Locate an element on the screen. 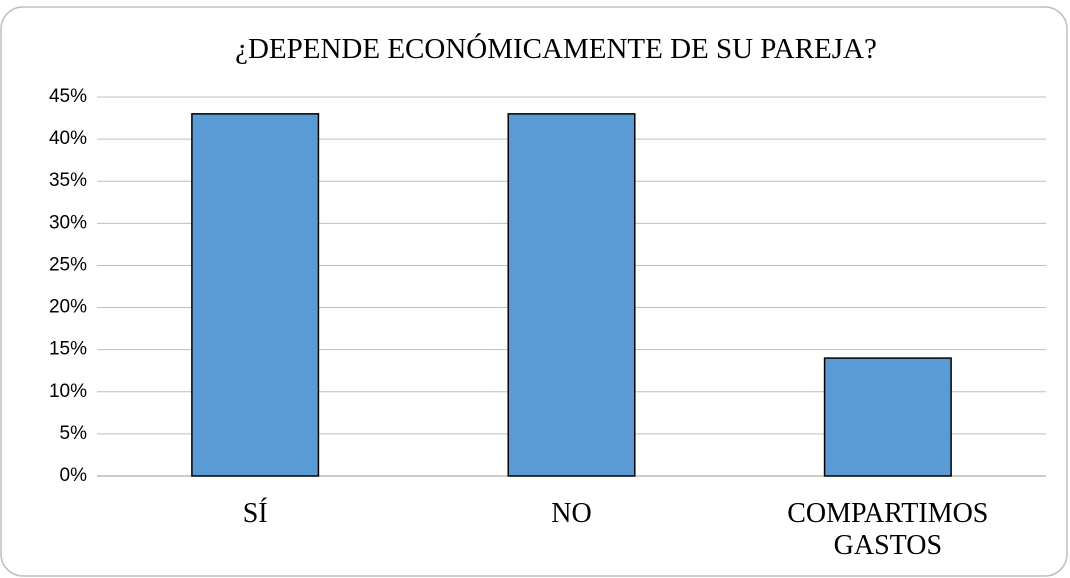 The width and height of the screenshot is (1070, 578). x-tick-label: SÍ is located at coordinates (255, 513).